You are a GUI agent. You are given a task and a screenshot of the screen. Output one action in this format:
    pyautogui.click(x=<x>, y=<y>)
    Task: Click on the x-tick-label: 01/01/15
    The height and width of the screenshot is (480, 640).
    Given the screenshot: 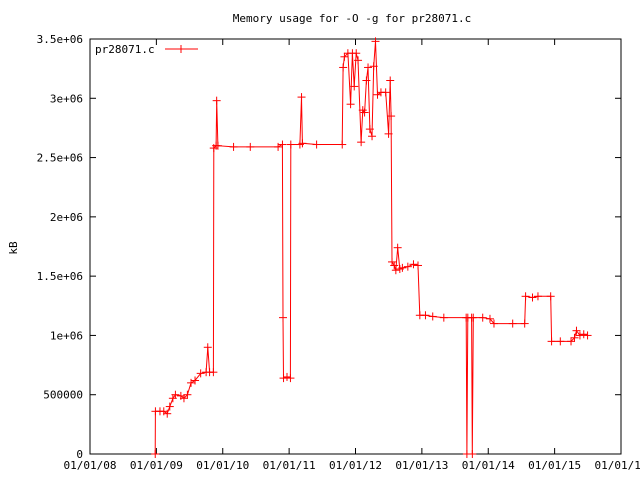 What is the action you would take?
    pyautogui.click(x=554, y=465)
    